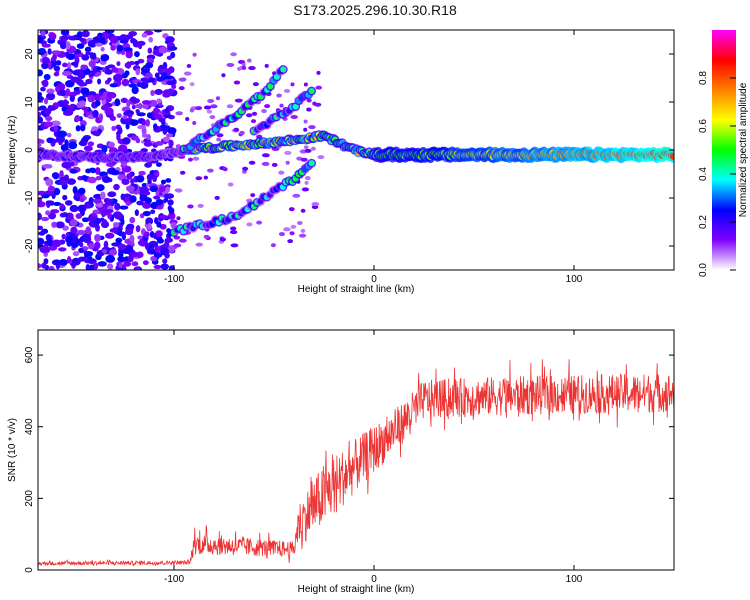 The height and width of the screenshot is (600, 750). I want to click on y-tick-label: 10, so click(29, 102).